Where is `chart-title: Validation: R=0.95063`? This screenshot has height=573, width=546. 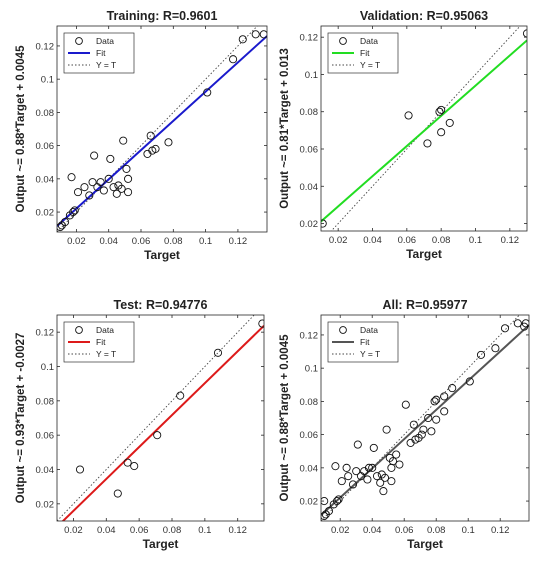 chart-title: Validation: R=0.95063 is located at coordinates (424, 16).